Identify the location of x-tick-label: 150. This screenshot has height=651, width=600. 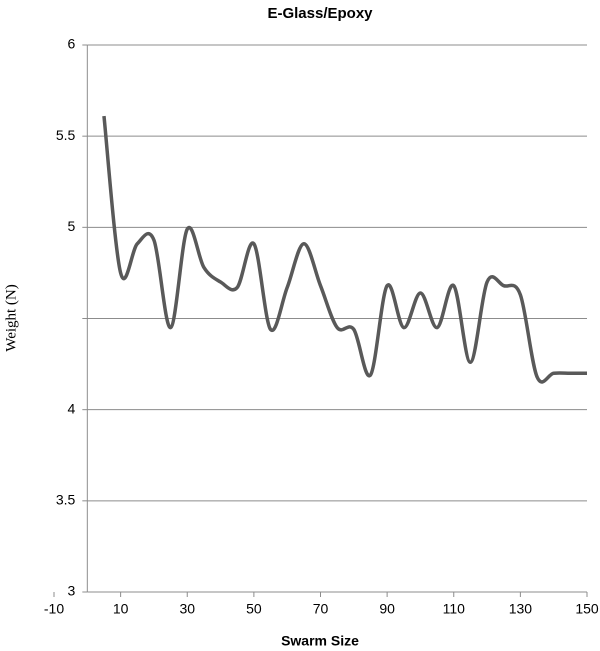
(587, 609).